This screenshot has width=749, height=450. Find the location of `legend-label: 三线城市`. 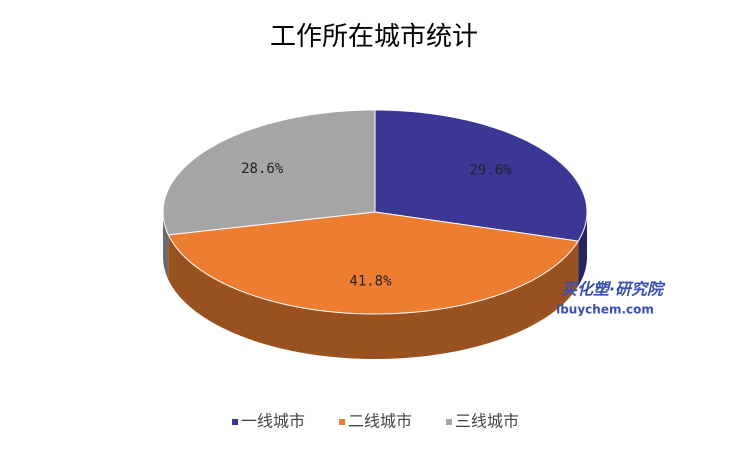

legend-label: 三线城市 is located at coordinates (487, 421).